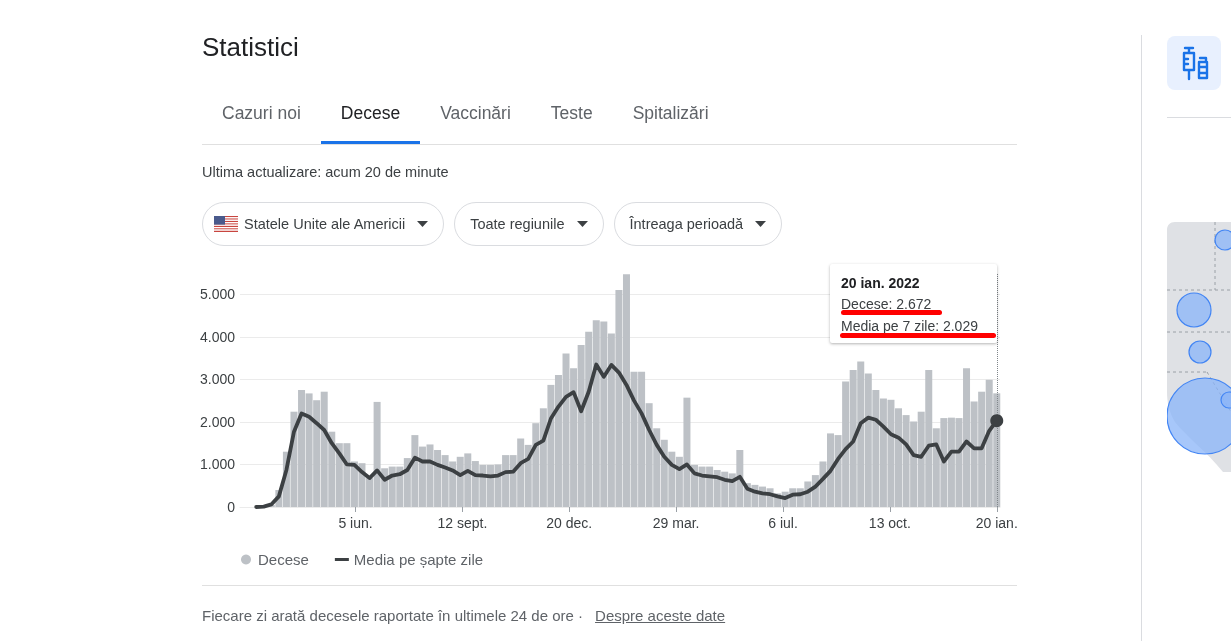 This screenshot has height=641, width=1231. What do you see at coordinates (571, 113) in the screenshot?
I see `text: Teste` at bounding box center [571, 113].